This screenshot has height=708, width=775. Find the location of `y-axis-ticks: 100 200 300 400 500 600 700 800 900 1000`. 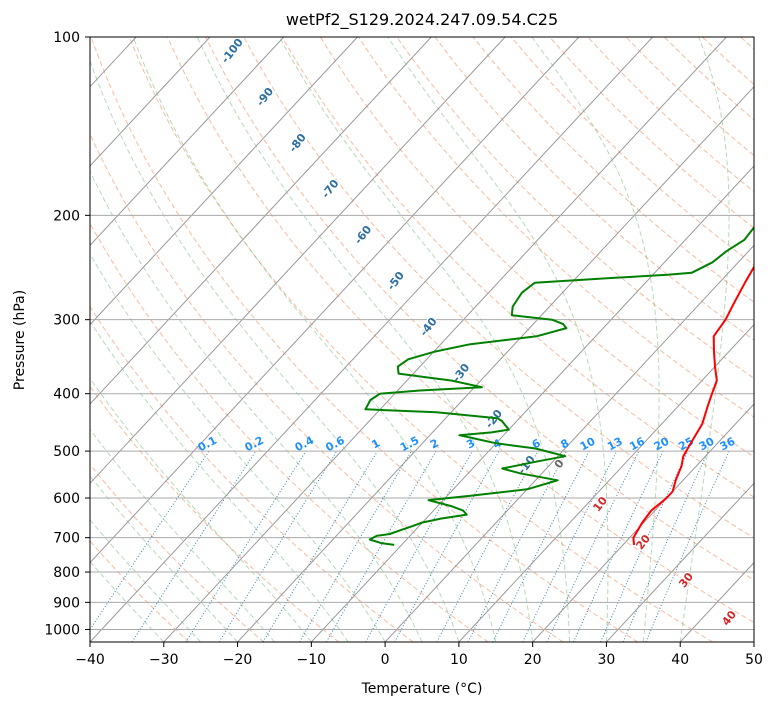

y-axis-ticks: 100 200 300 400 500 600 700 800 900 1000 is located at coordinates (67, 334).